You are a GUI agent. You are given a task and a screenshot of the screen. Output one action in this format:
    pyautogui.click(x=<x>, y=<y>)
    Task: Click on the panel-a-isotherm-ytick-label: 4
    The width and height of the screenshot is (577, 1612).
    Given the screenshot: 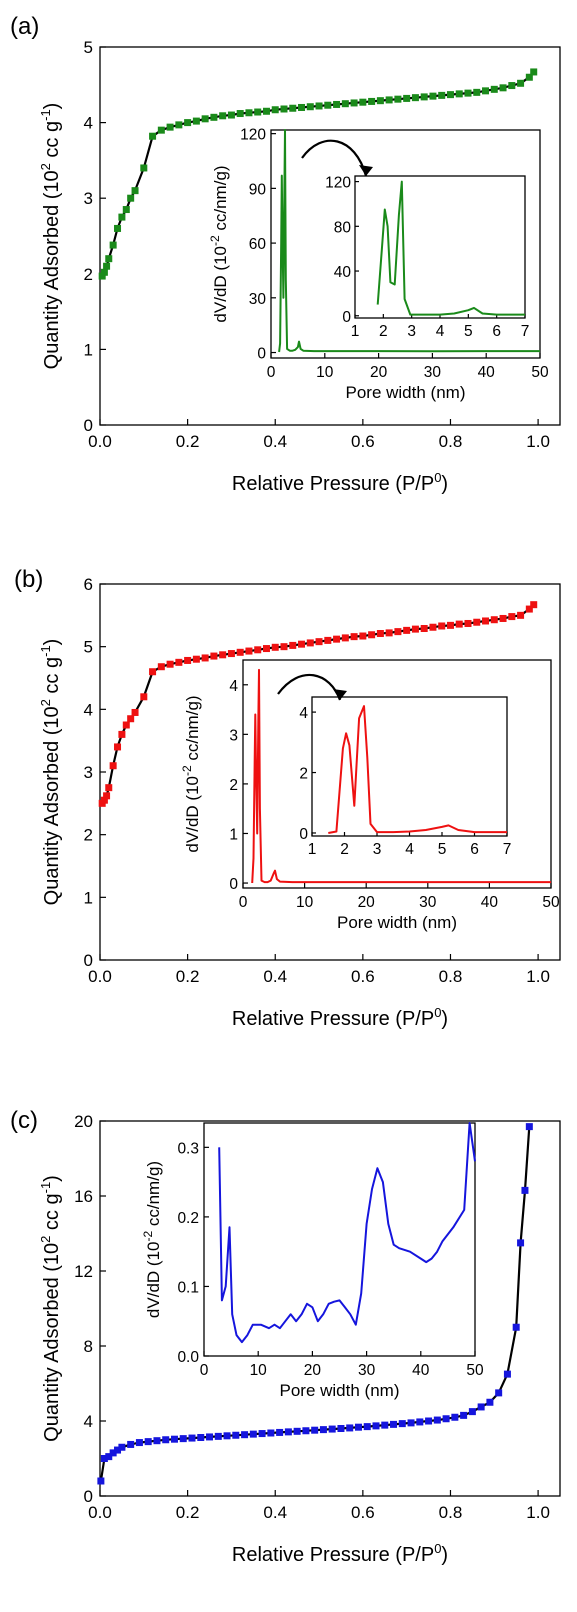 What is the action you would take?
    pyautogui.click(x=88, y=123)
    